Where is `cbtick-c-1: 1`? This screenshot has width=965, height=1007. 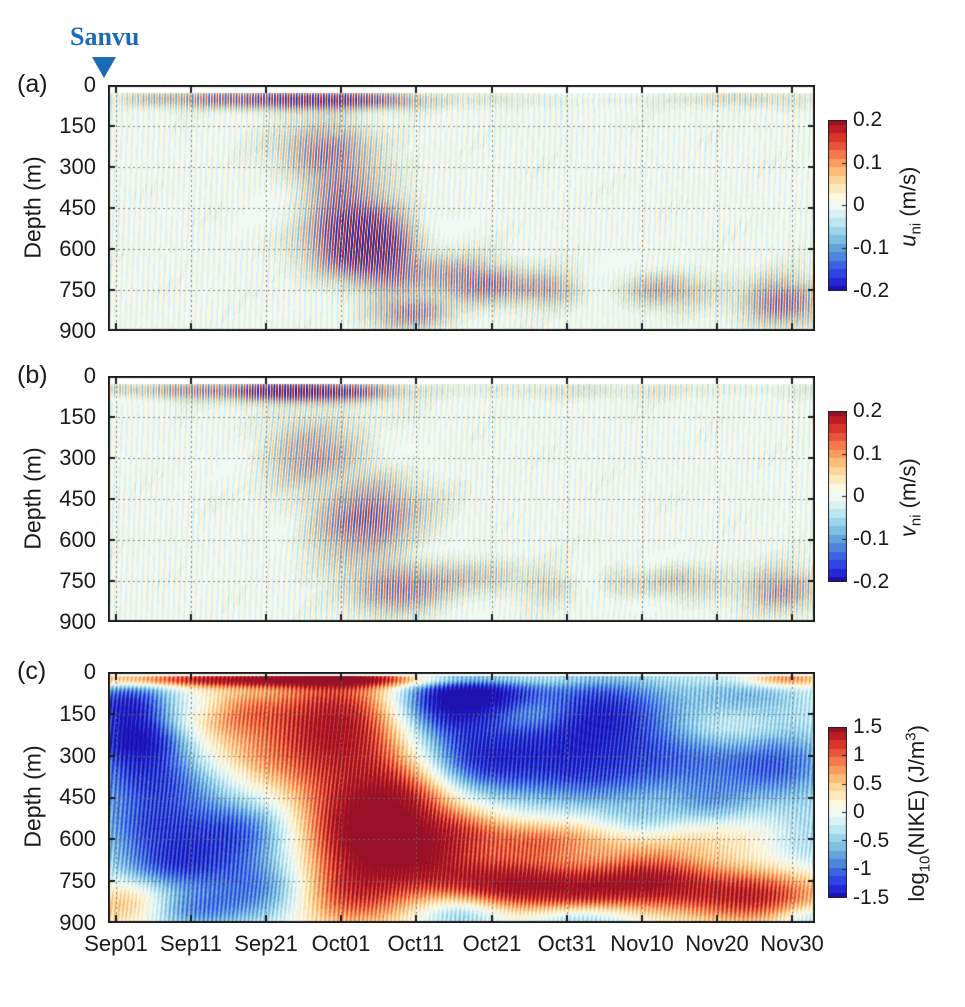 cbtick-c-1: 1 is located at coordinates (859, 754).